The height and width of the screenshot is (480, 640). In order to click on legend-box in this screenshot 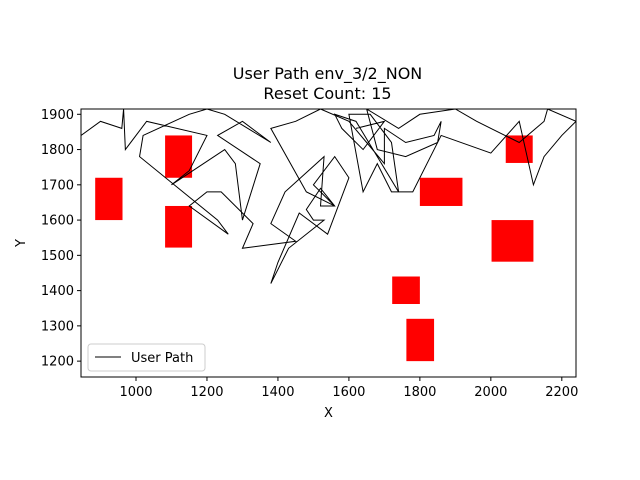, I will do `click(146, 357)`.